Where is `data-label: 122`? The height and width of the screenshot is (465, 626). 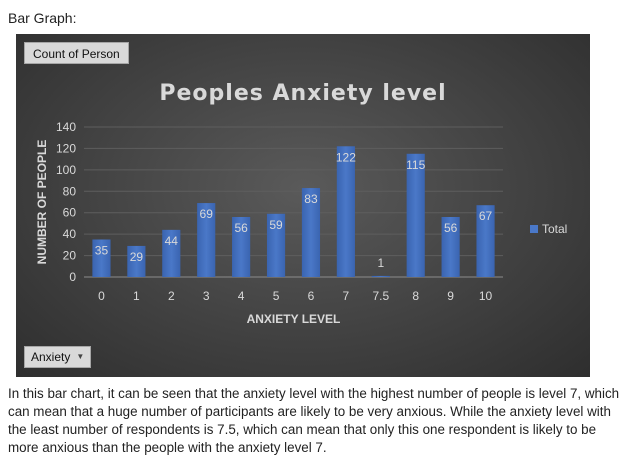 data-label: 122 is located at coordinates (346, 157).